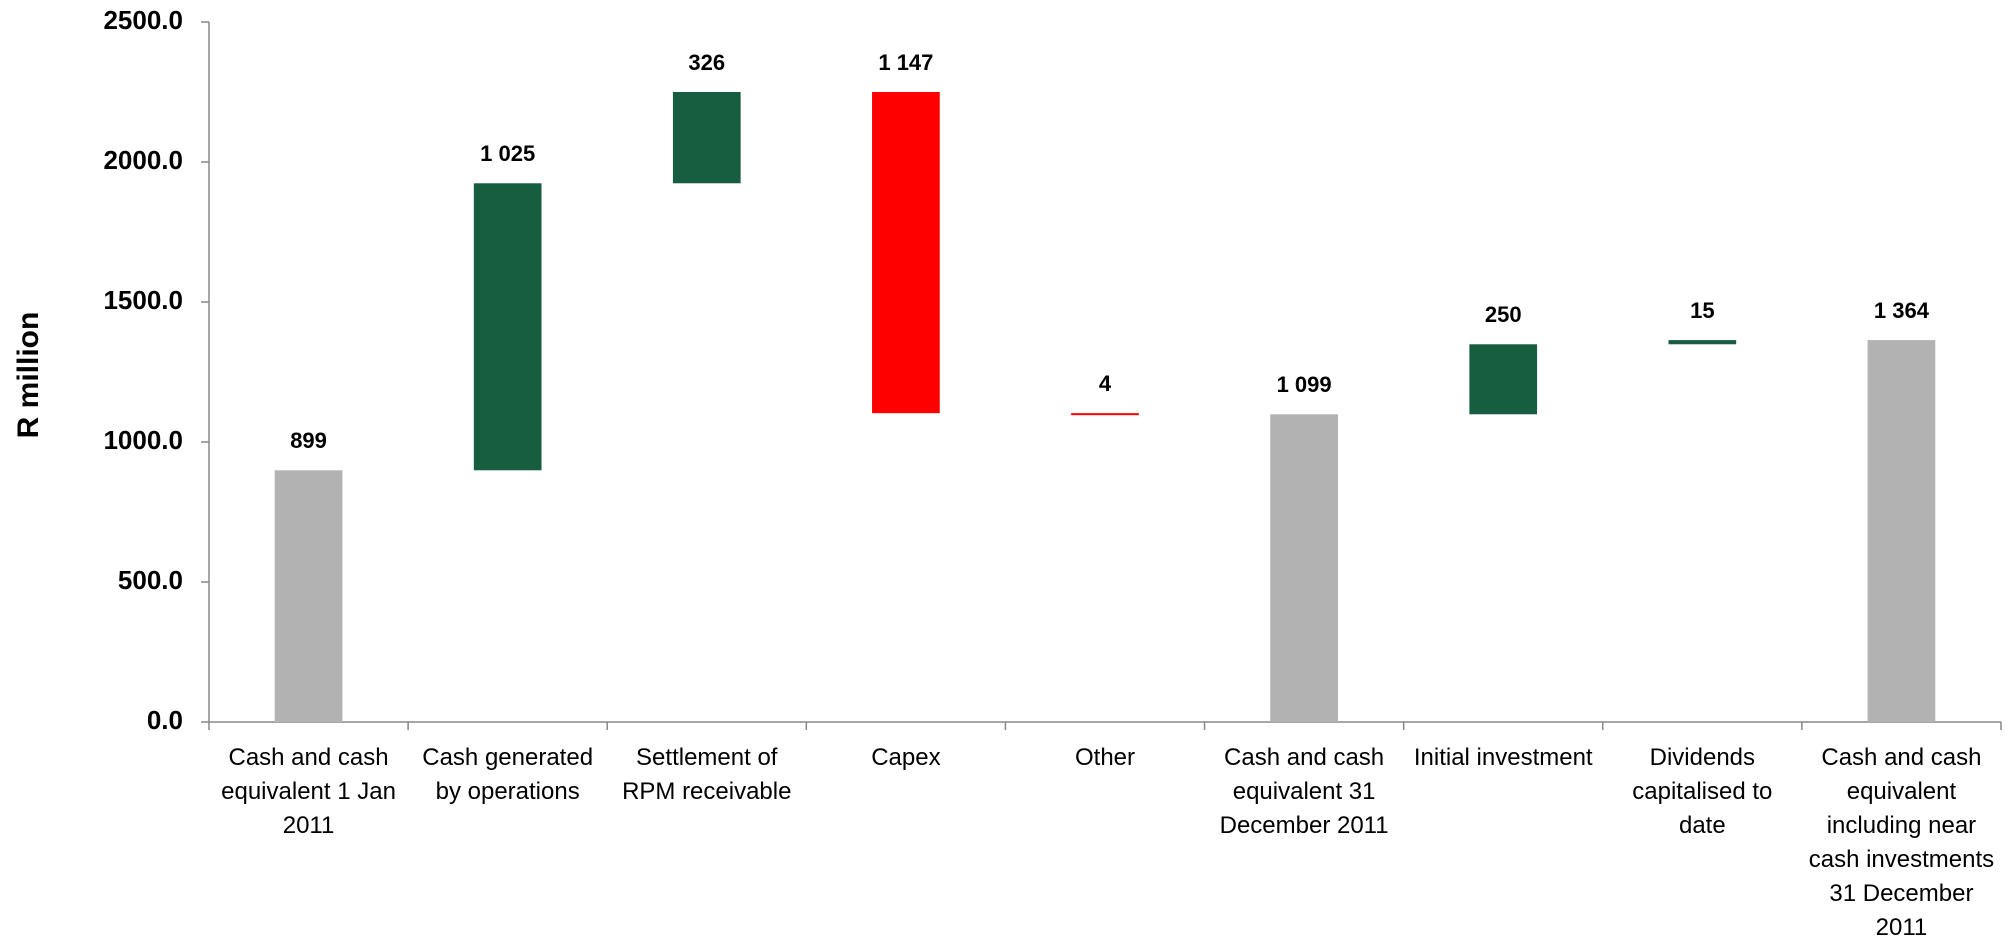 The height and width of the screenshot is (941, 2011). I want to click on y-tick-label: 1000.0, so click(143, 440).